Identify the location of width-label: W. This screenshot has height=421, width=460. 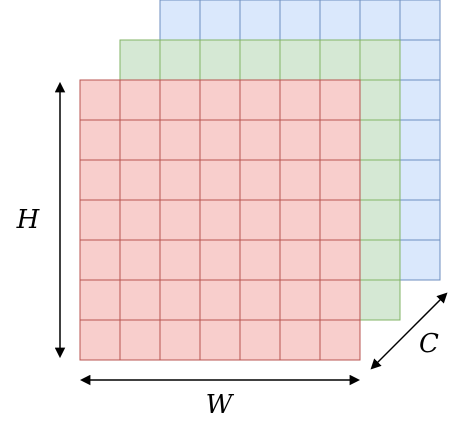
(220, 405).